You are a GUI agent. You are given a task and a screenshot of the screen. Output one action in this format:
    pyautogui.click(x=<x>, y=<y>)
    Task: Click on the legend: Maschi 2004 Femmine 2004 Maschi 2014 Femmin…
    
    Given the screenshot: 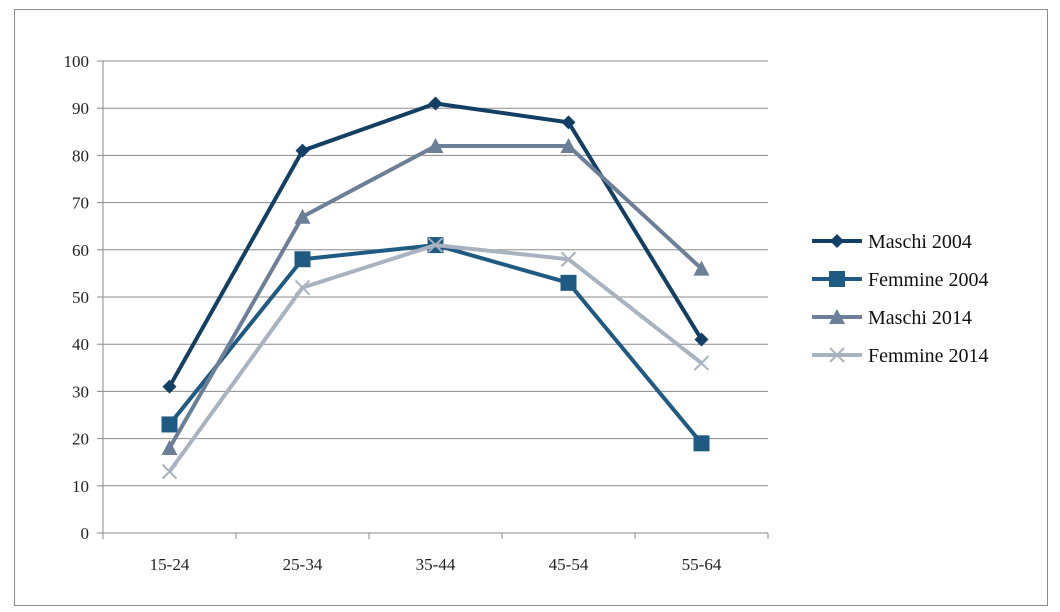 What is the action you would take?
    pyautogui.click(x=900, y=299)
    